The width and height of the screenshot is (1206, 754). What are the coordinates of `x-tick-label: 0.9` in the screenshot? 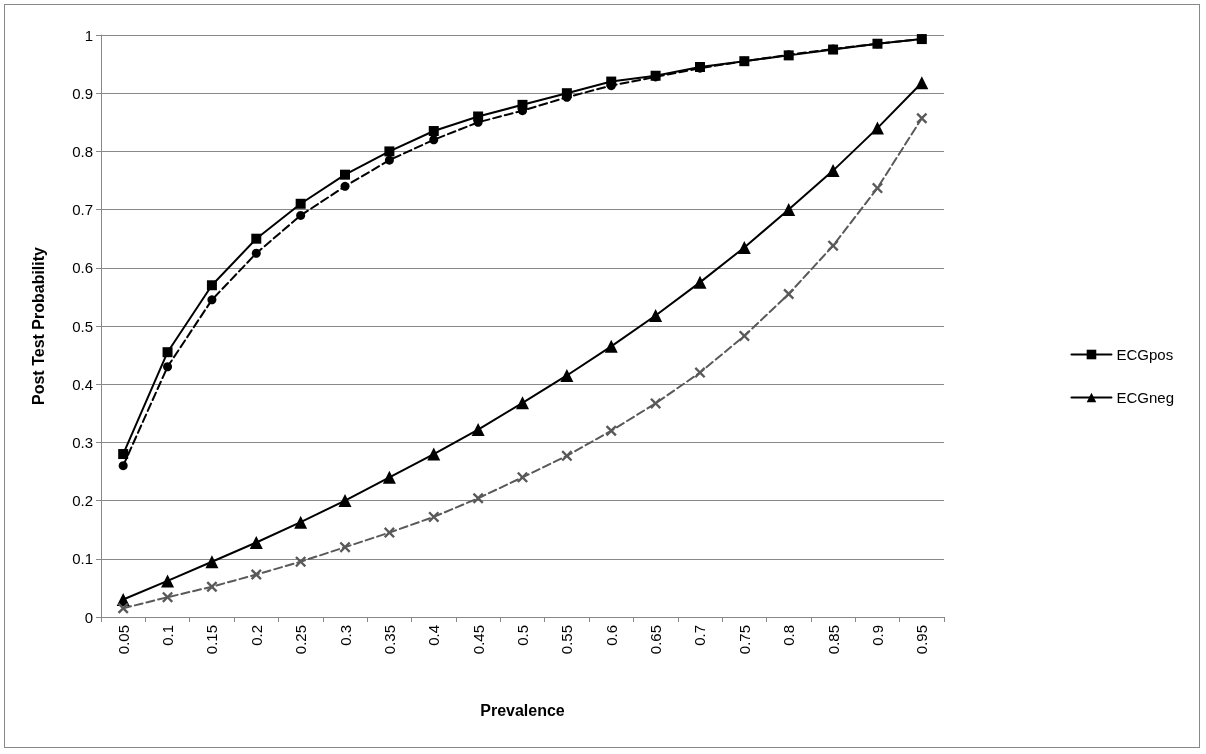 It's located at (877, 635).